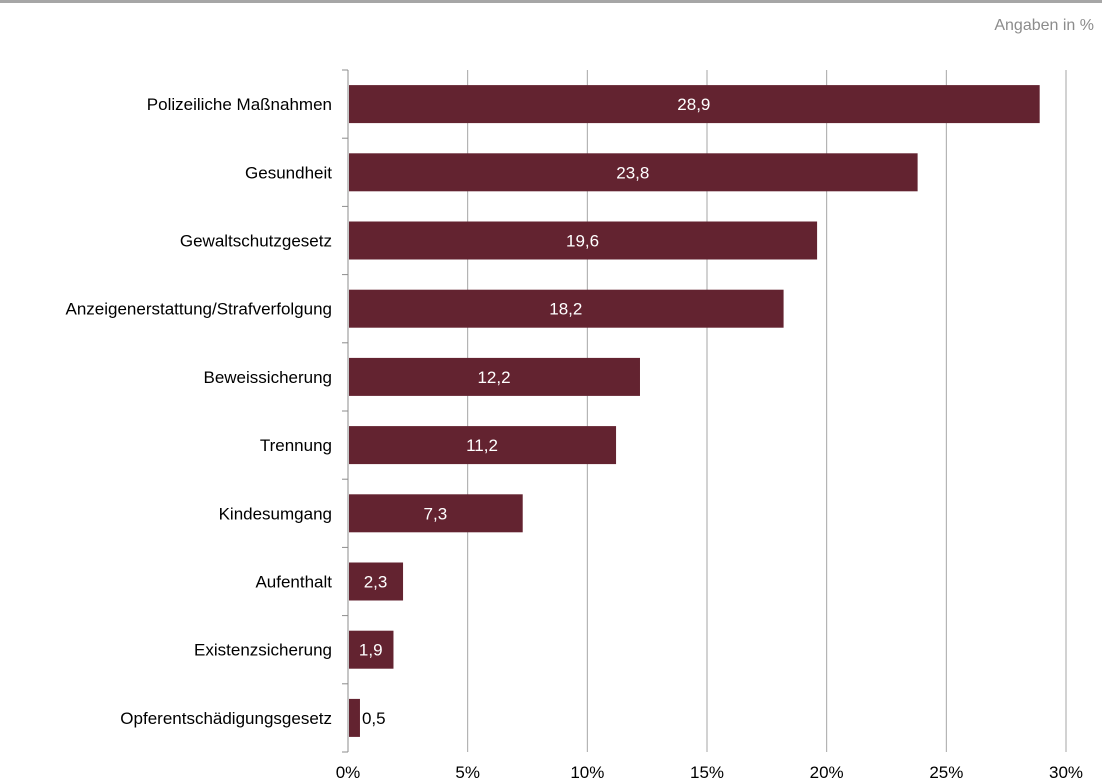 The width and height of the screenshot is (1102, 783). I want to click on x-tick-label: 10%, so click(587, 772).